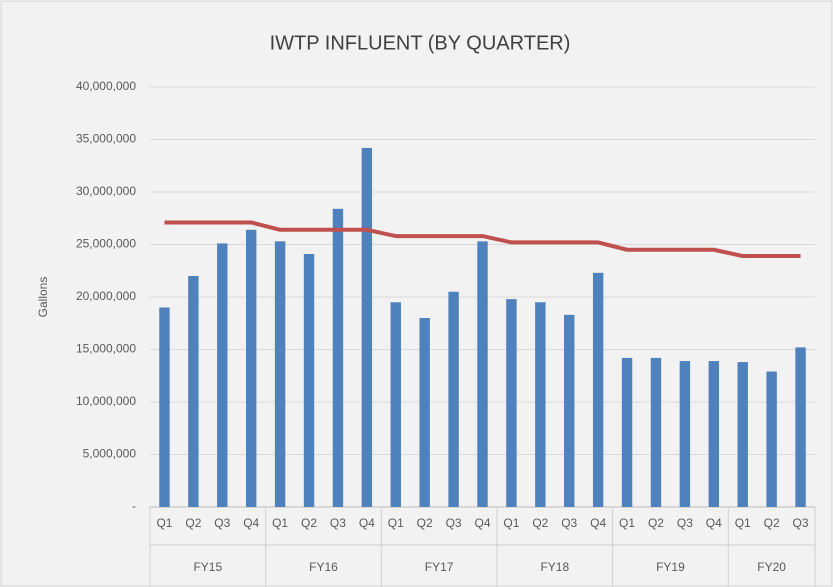 The width and height of the screenshot is (833, 587). Describe the element at coordinates (670, 567) in the screenshot. I see `group-label: FY19` at that location.